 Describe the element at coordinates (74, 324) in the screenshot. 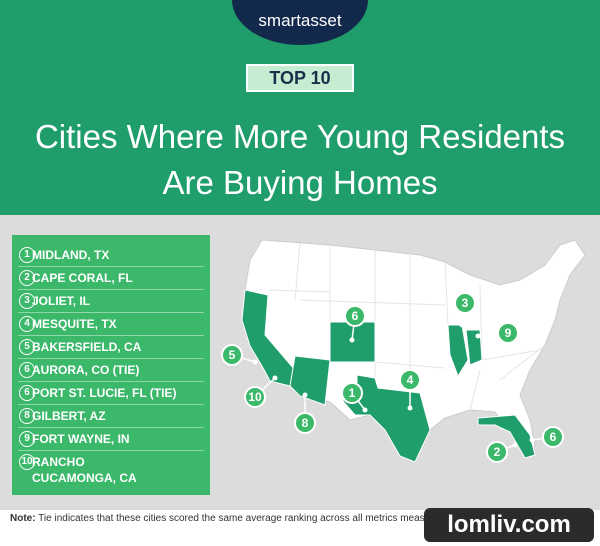

I see `city-name: MESQUITE, TX` at that location.